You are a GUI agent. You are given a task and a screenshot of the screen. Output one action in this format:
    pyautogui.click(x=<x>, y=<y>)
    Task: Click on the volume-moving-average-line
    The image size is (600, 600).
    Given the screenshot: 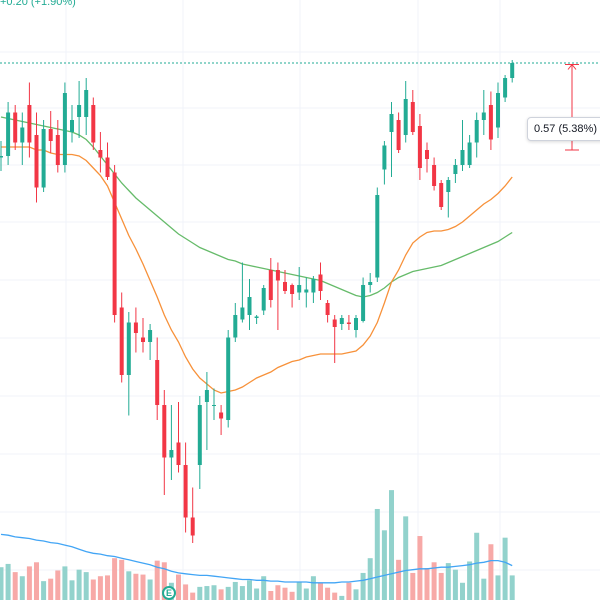 What is the action you would take?
    pyautogui.click(x=256, y=558)
    